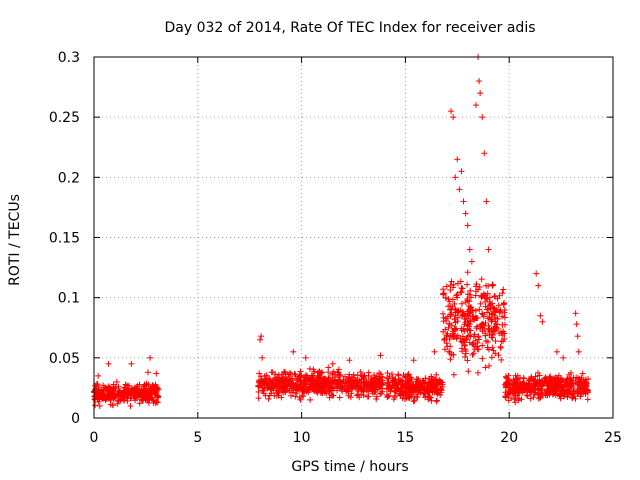 The height and width of the screenshot is (480, 640). What do you see at coordinates (509, 438) in the screenshot?
I see `x-tick-label: 20` at bounding box center [509, 438].